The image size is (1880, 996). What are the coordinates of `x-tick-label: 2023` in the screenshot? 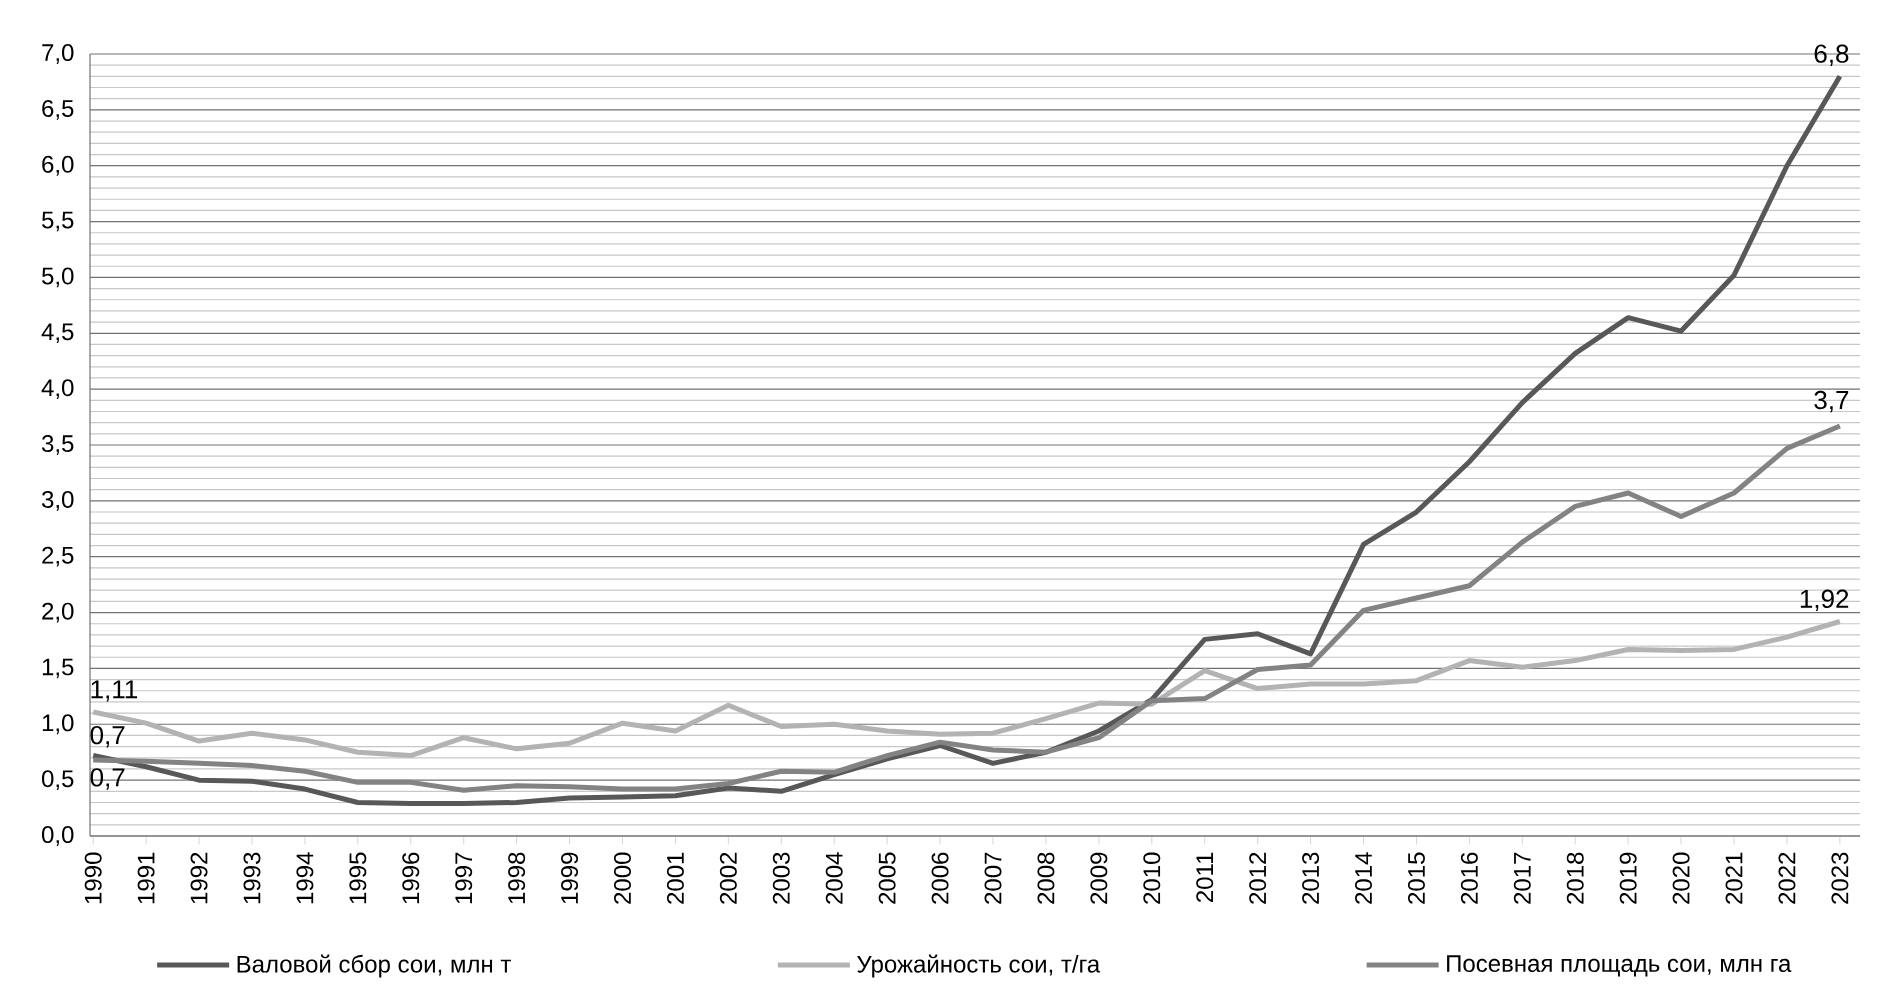 It's located at (1840, 878).